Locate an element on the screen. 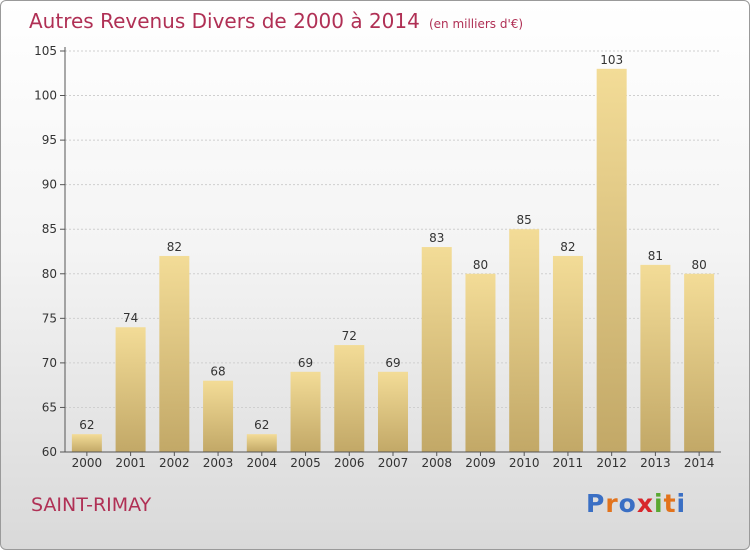  y-tick-label: 80 is located at coordinates (49, 274).